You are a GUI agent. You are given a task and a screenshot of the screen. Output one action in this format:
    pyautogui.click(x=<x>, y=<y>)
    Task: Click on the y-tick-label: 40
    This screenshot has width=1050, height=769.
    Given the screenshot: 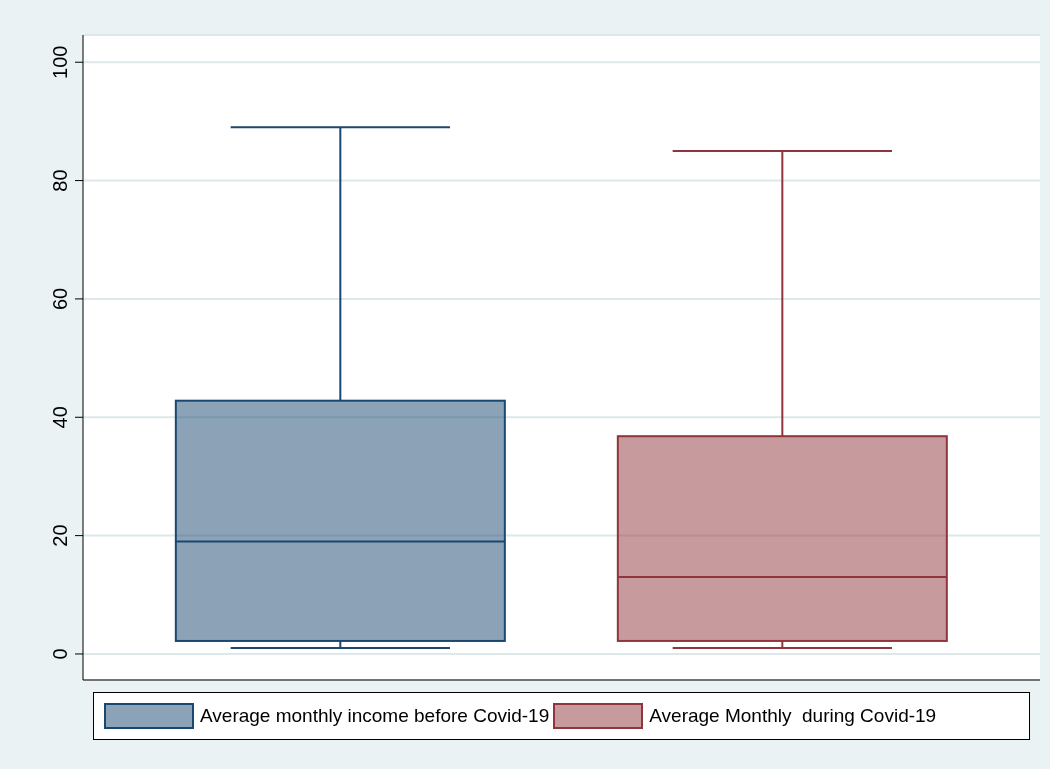 What is the action you would take?
    pyautogui.click(x=60, y=417)
    